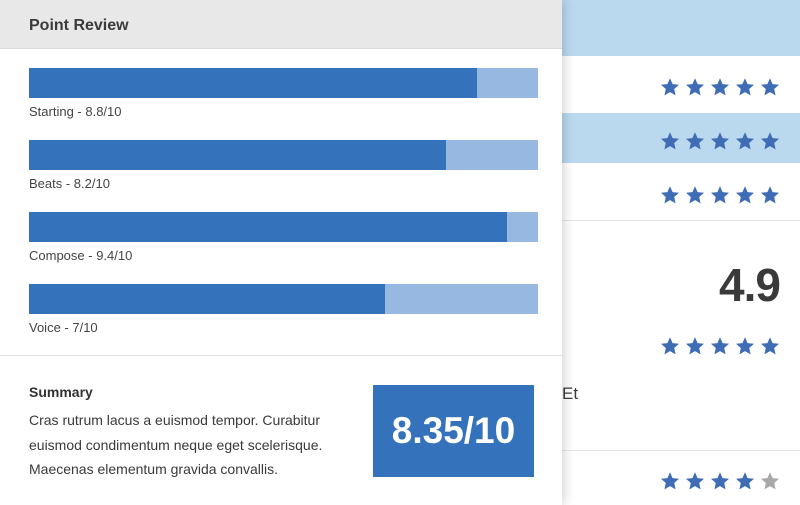 Image resolution: width=800 pixels, height=505 pixels. Describe the element at coordinates (75, 111) in the screenshot. I see `review-label: Starting - 8.8/10` at that location.